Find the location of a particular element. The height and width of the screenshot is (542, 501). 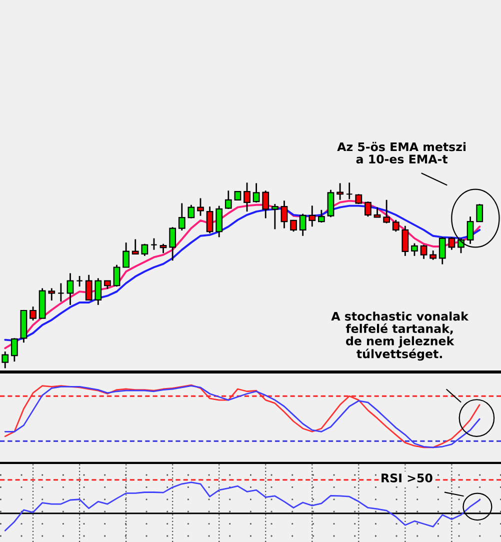

annotation: A stochastic vonalak felfelé tartanak, de nem jeleznek túlvettséget. is located at coordinates (400, 336).